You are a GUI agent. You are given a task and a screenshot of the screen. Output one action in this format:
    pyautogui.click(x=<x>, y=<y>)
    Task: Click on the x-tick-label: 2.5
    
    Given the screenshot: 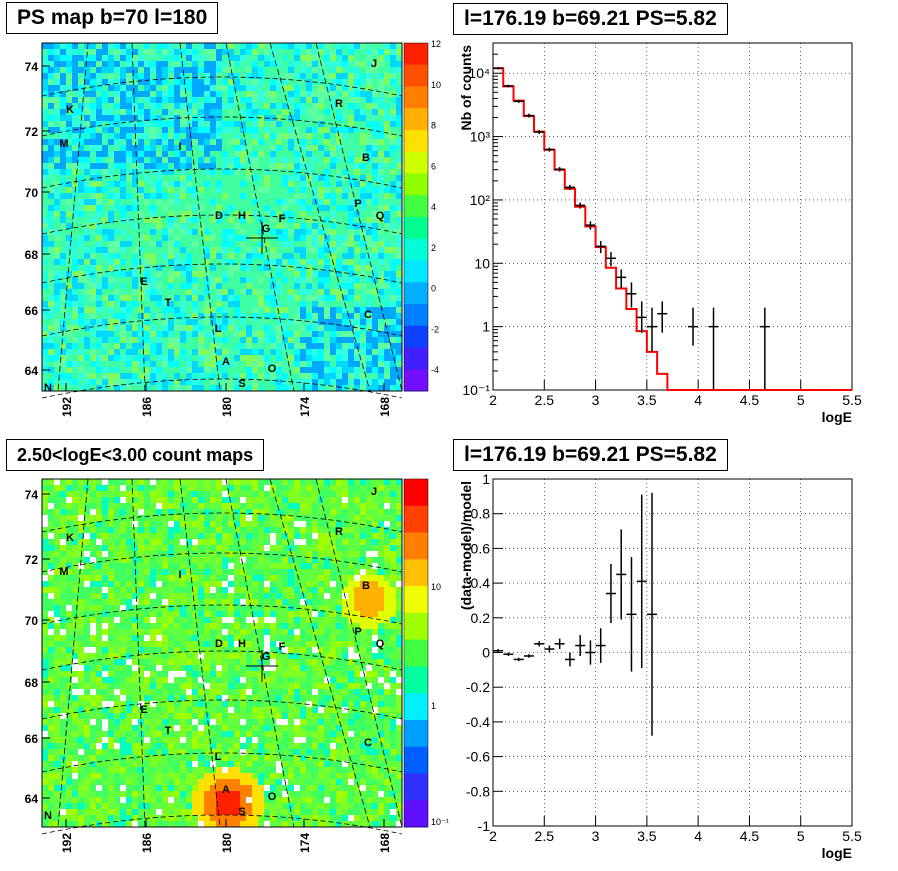 What is the action you would take?
    pyautogui.click(x=545, y=400)
    